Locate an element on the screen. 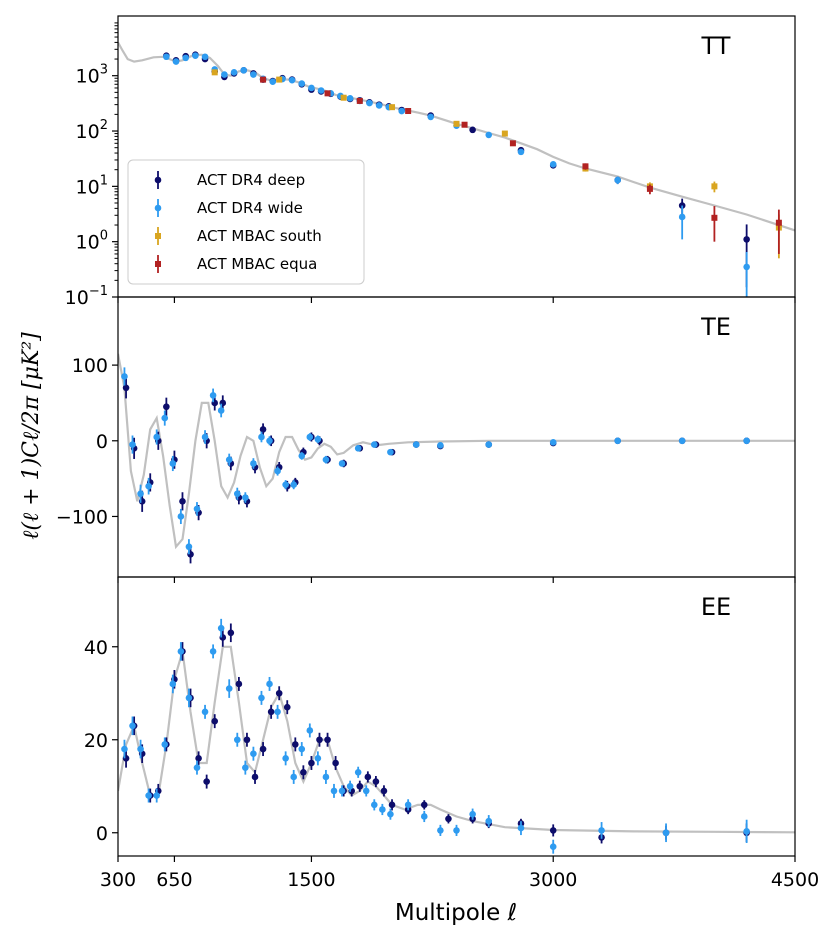  x-axis-title: Multipole ℓ is located at coordinates (456, 913).